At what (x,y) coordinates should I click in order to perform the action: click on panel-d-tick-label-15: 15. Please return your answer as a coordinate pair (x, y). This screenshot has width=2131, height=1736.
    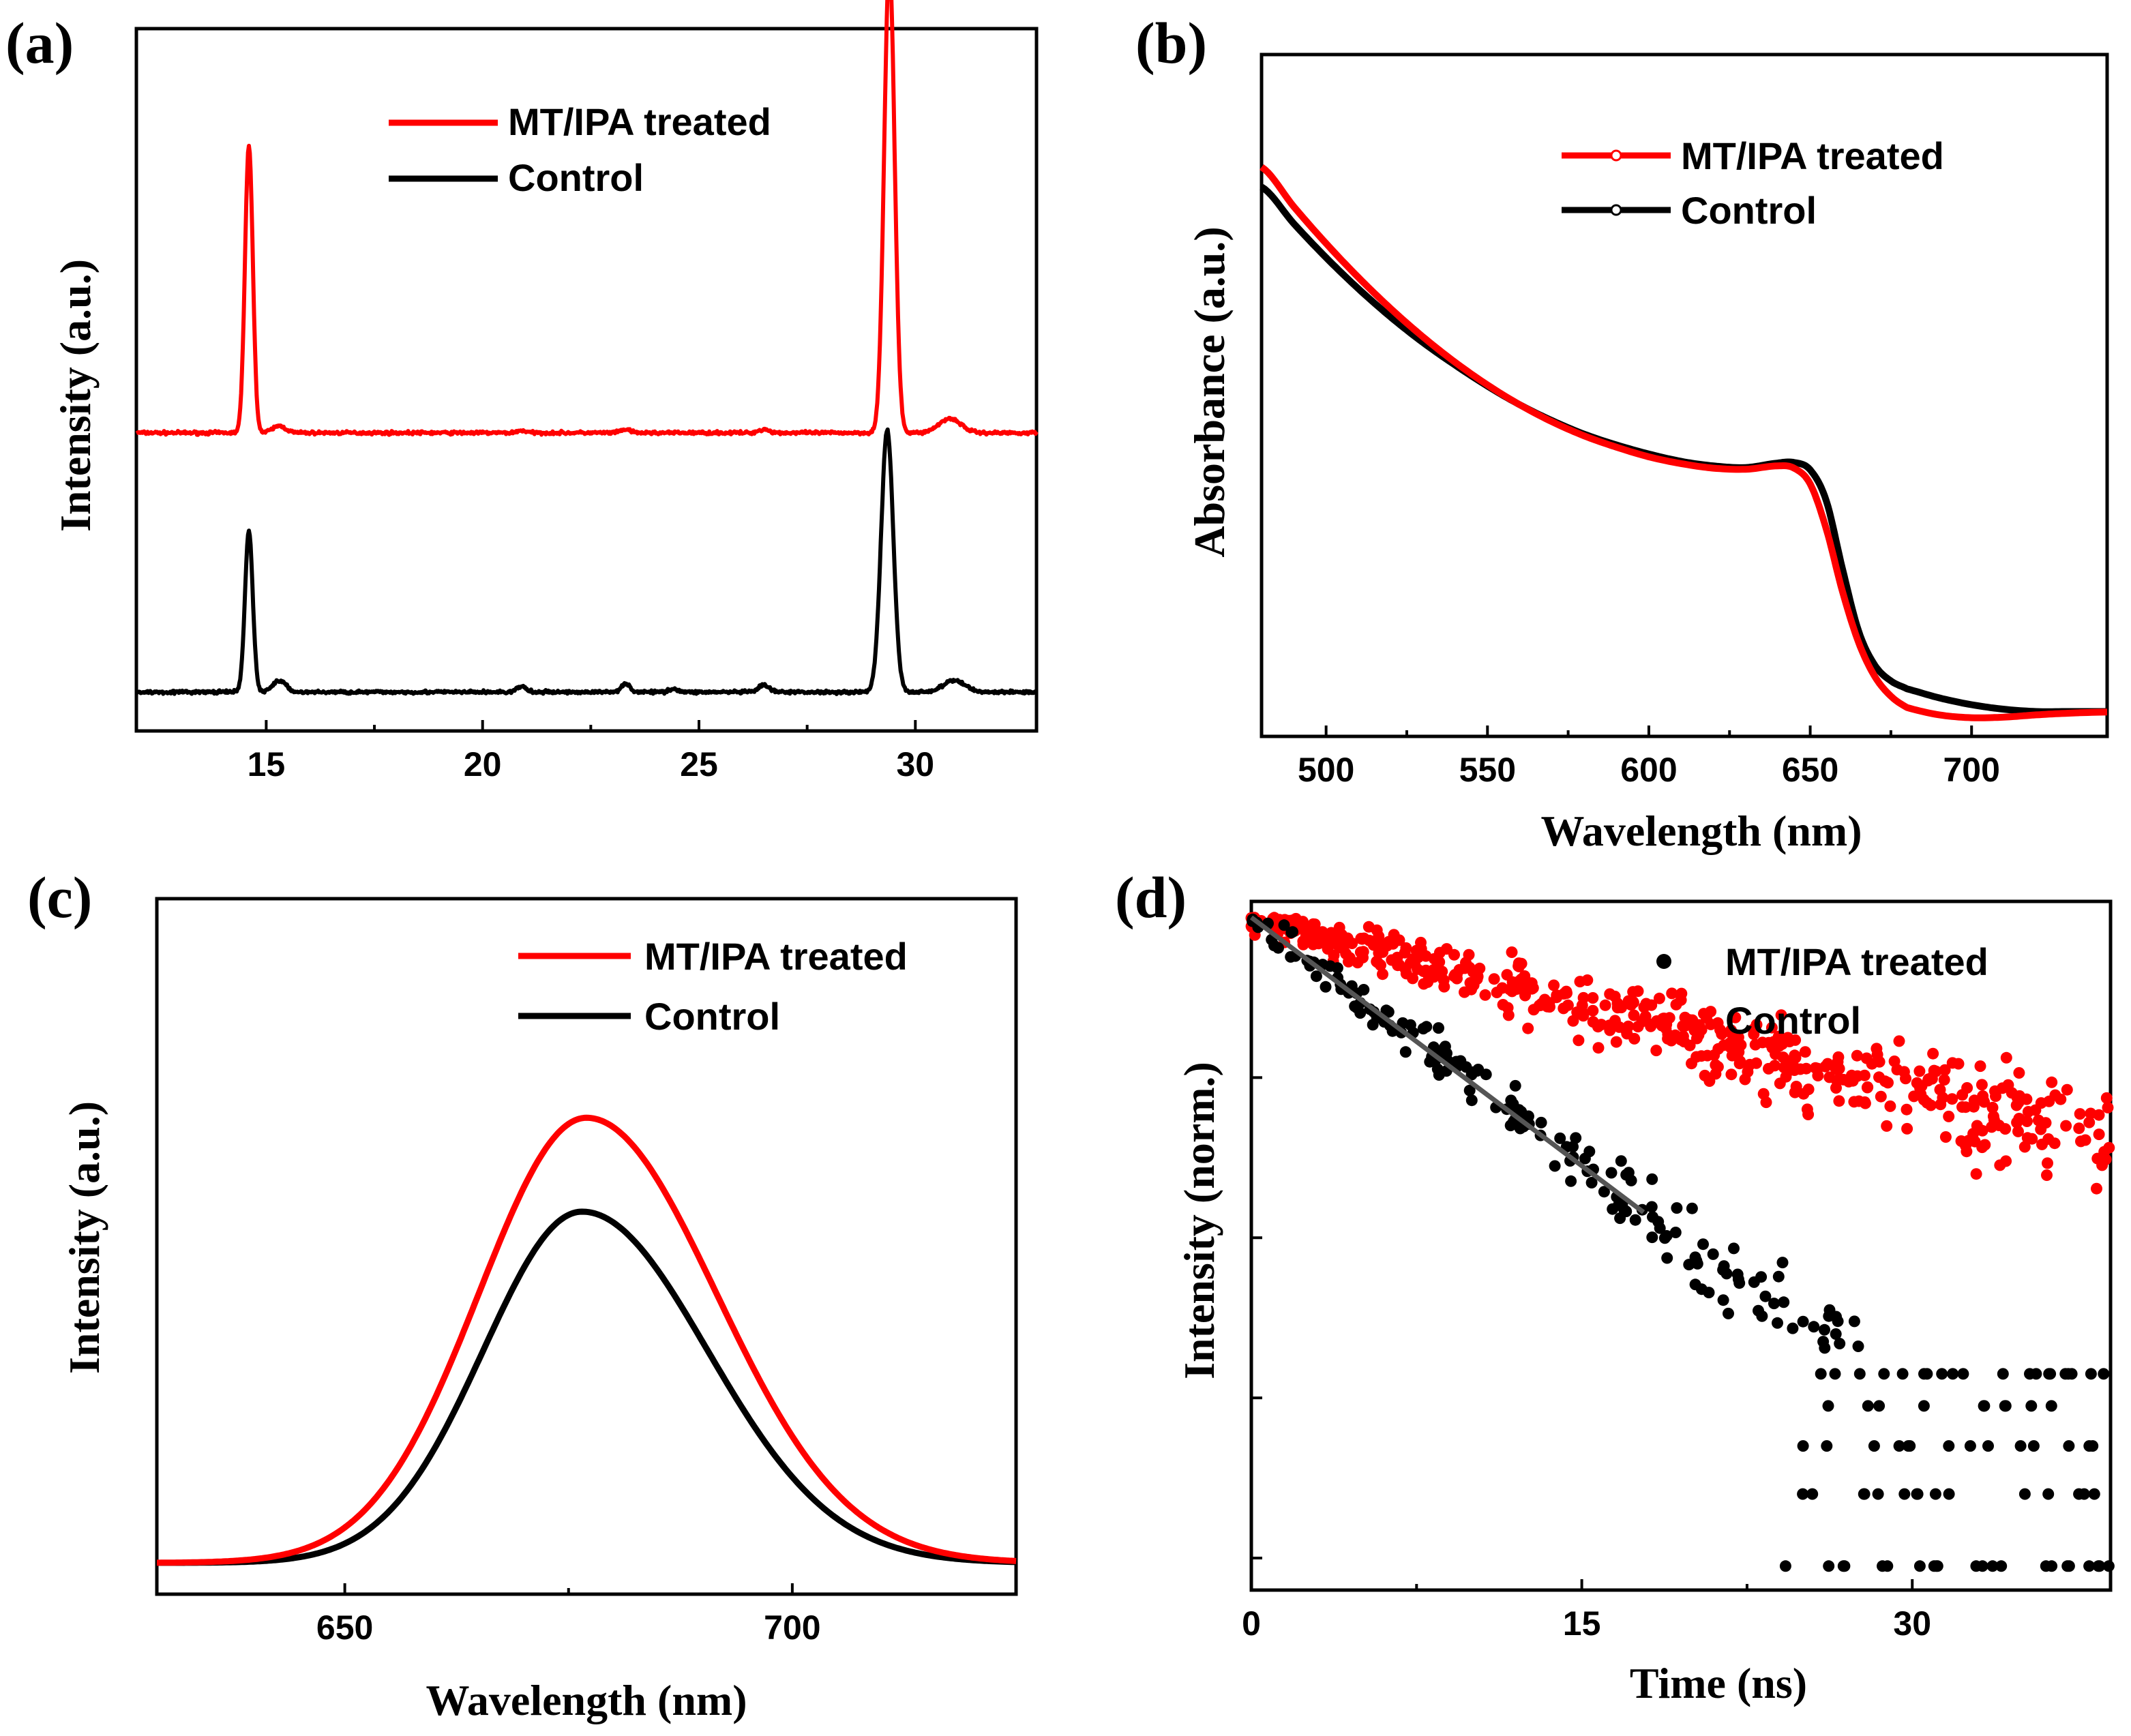
    Looking at the image, I should click on (1582, 1624).